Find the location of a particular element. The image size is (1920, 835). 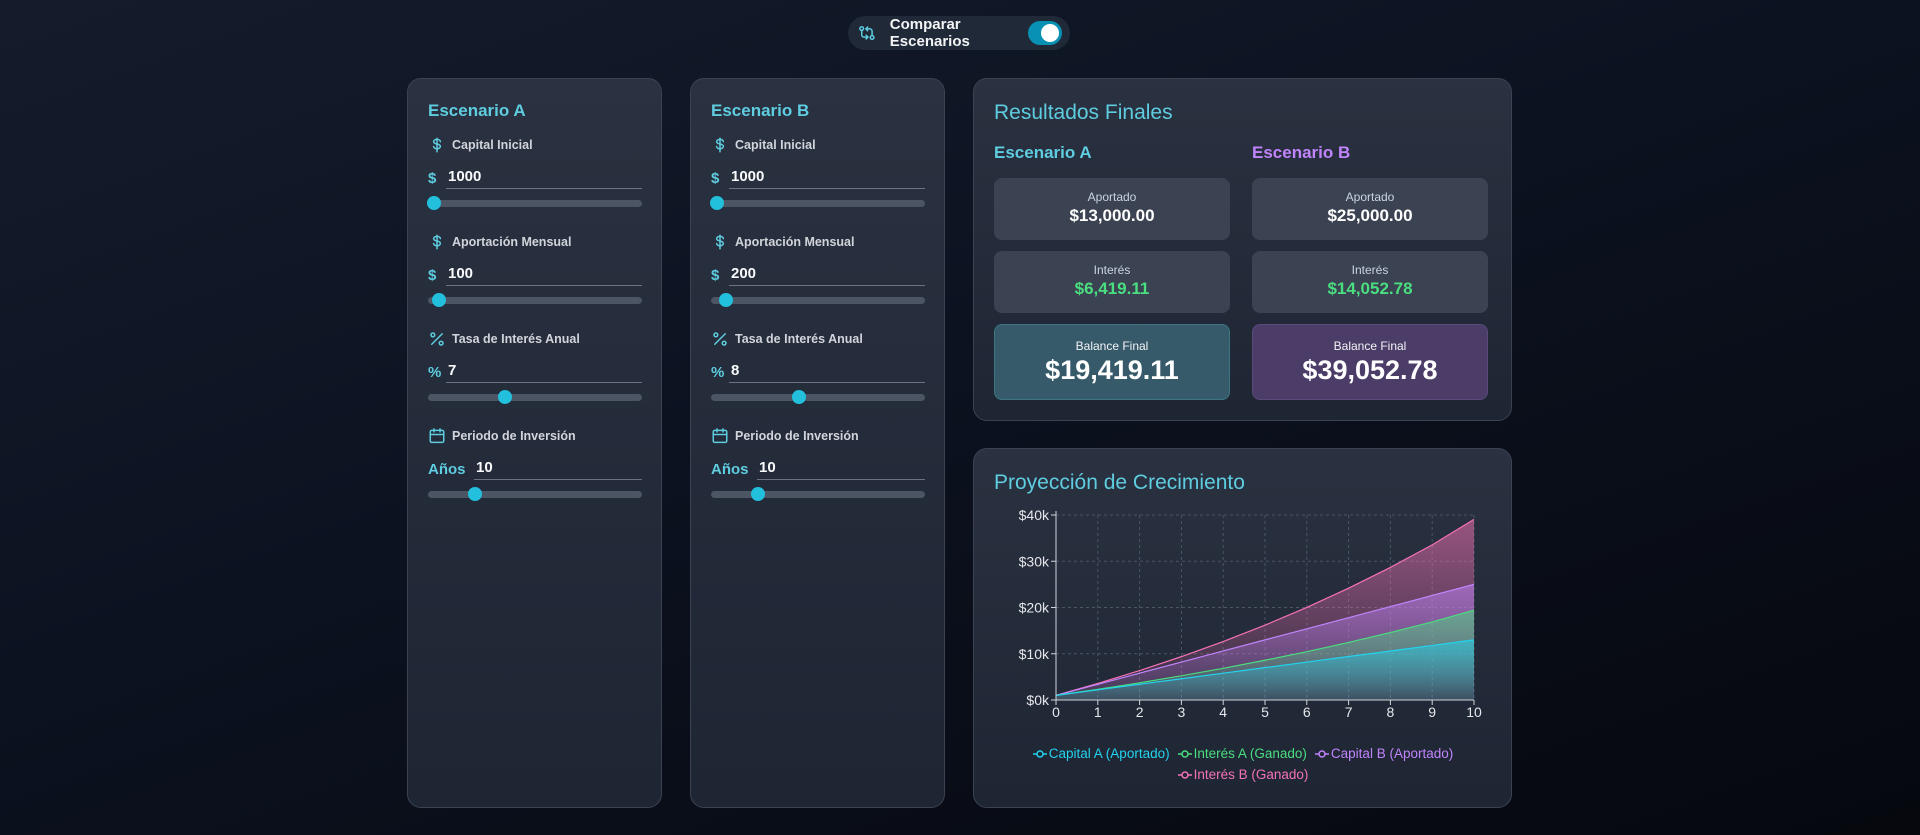

field-input-row: % 8 is located at coordinates (818, 372).